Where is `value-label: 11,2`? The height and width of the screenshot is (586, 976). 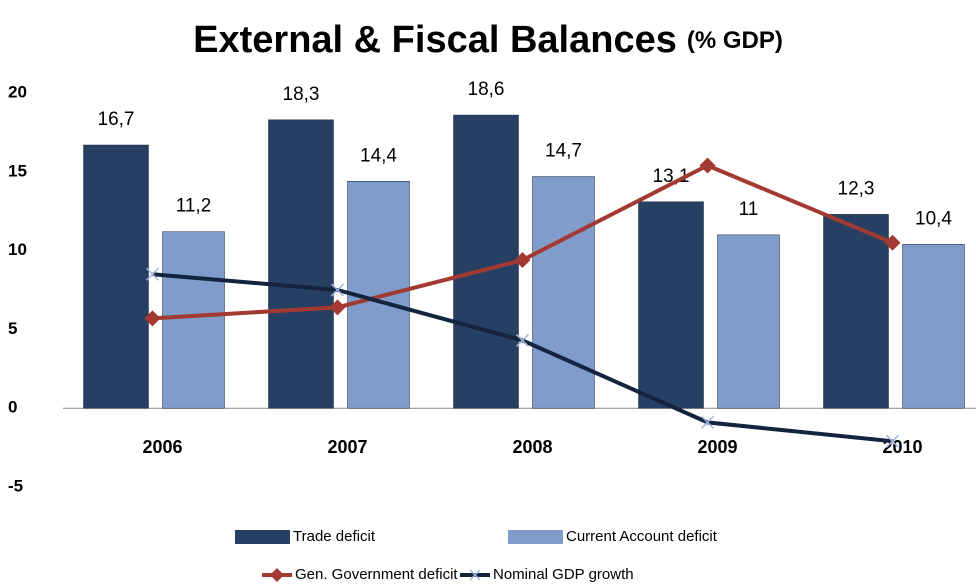
value-label: 11,2 is located at coordinates (194, 206).